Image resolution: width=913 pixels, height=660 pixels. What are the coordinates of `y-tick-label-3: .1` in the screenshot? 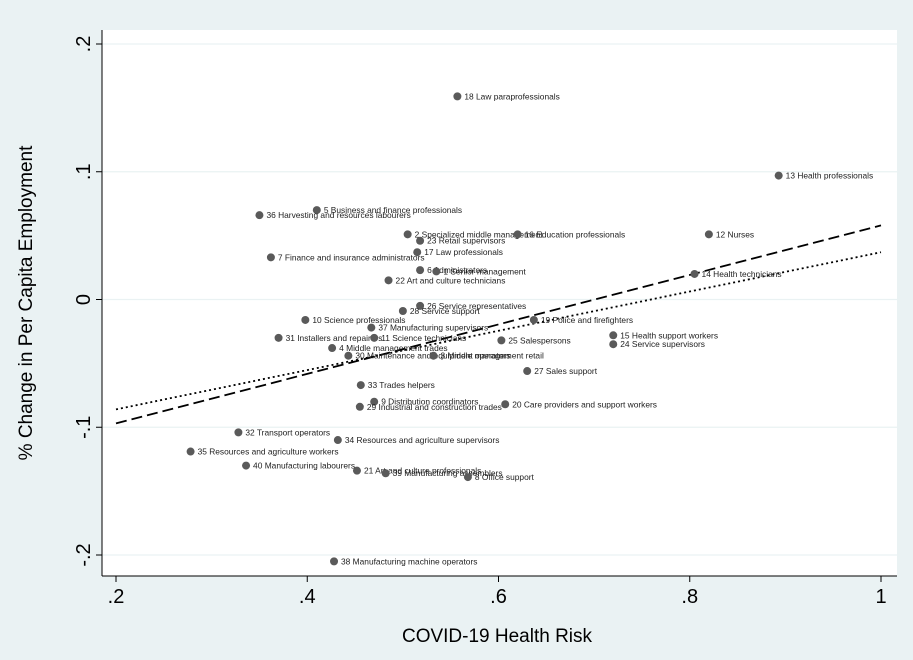 It's located at (84, 171).